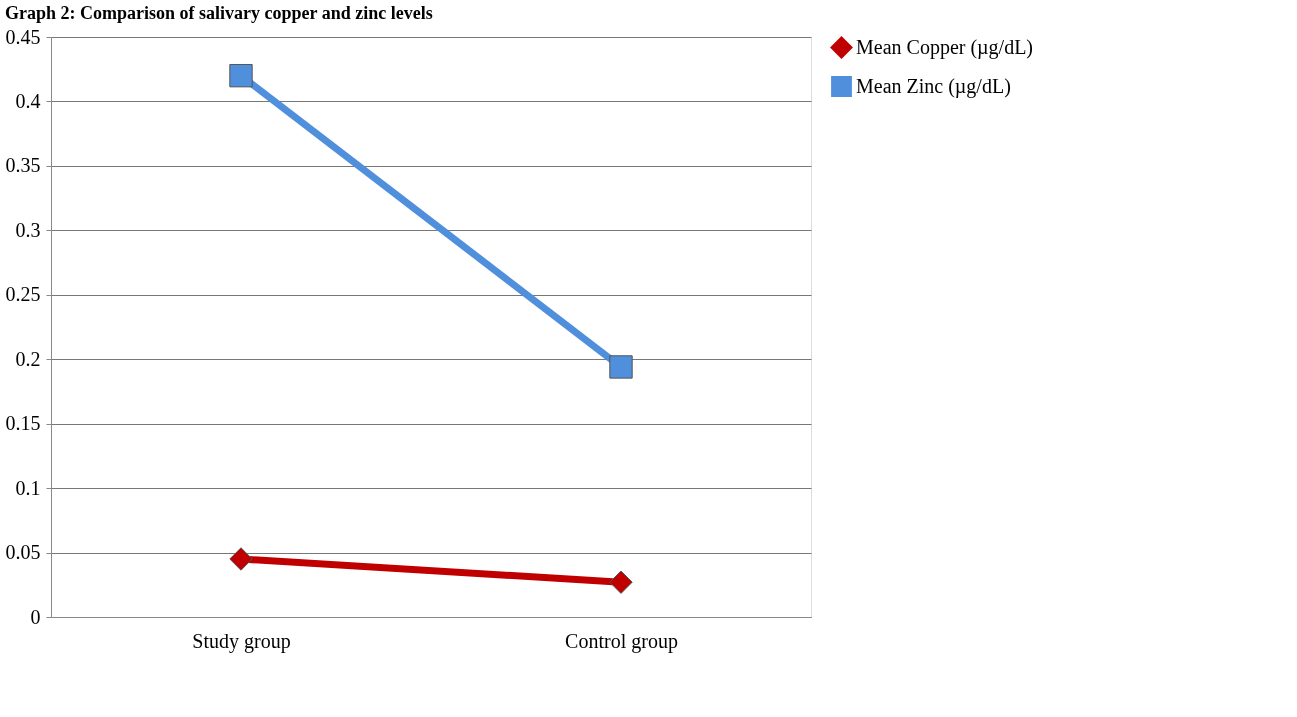 This screenshot has width=1297, height=717. What do you see at coordinates (219, 13) in the screenshot?
I see `chart-title: Graph 2: Comparison of salivary copper and zinc levels` at bounding box center [219, 13].